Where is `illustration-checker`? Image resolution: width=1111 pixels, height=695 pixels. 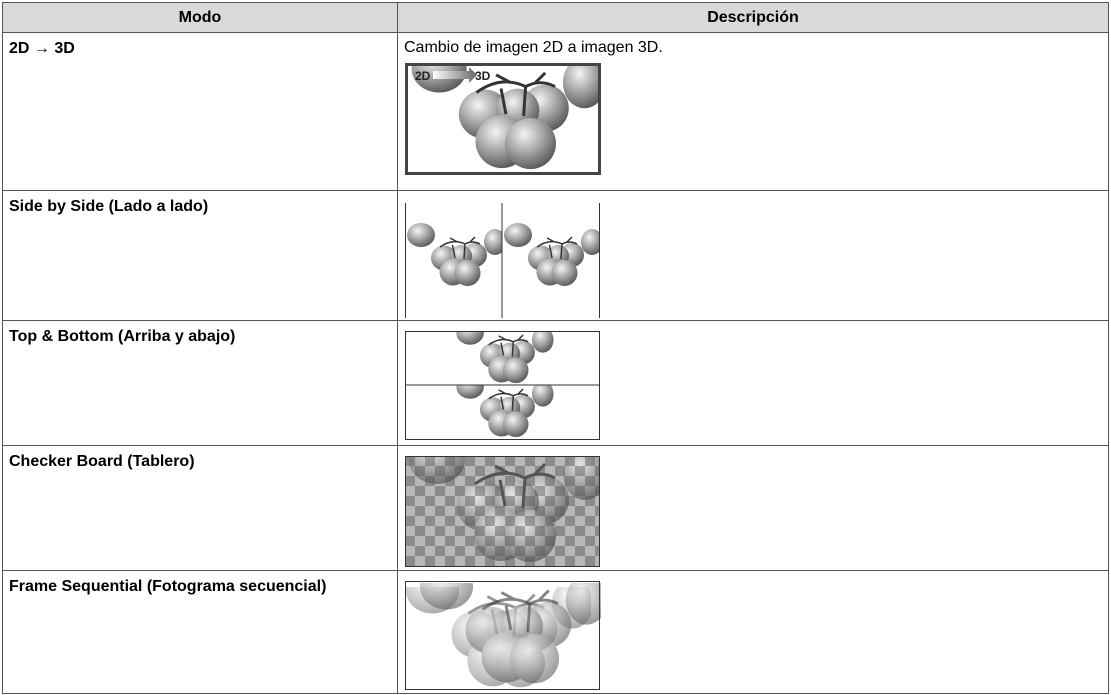 illustration-checker is located at coordinates (502, 511).